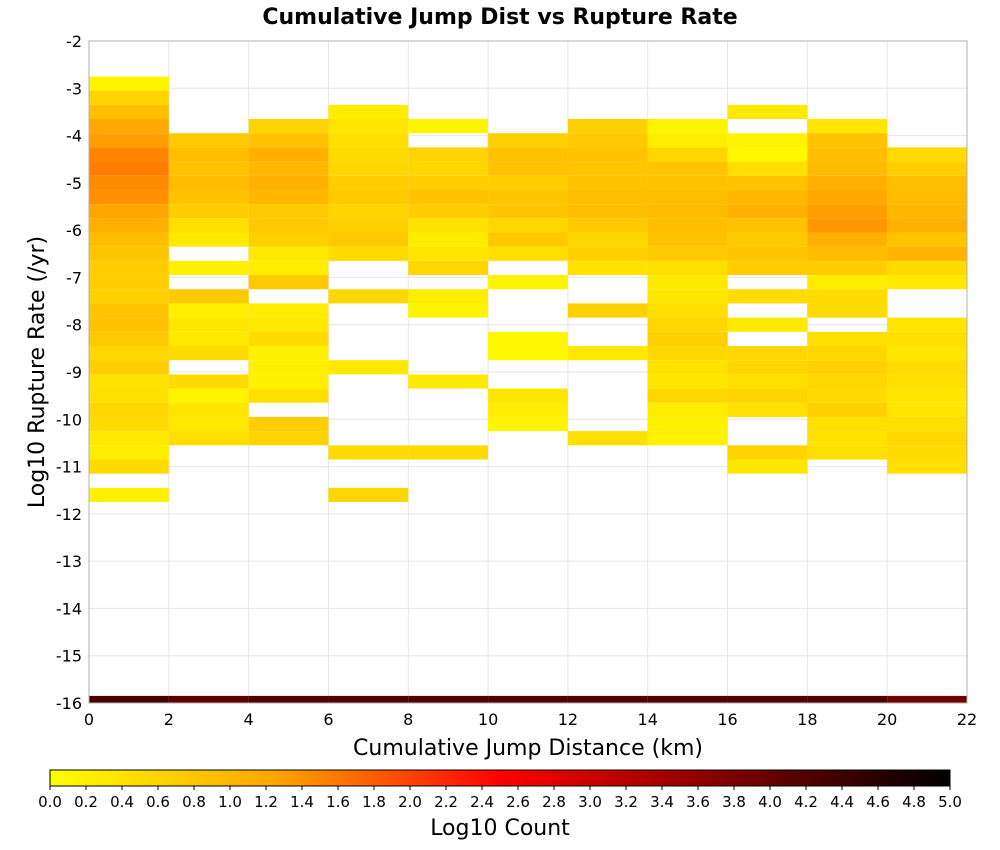  Describe the element at coordinates (74, 183) in the screenshot. I see `y-tick-label: -5` at that location.